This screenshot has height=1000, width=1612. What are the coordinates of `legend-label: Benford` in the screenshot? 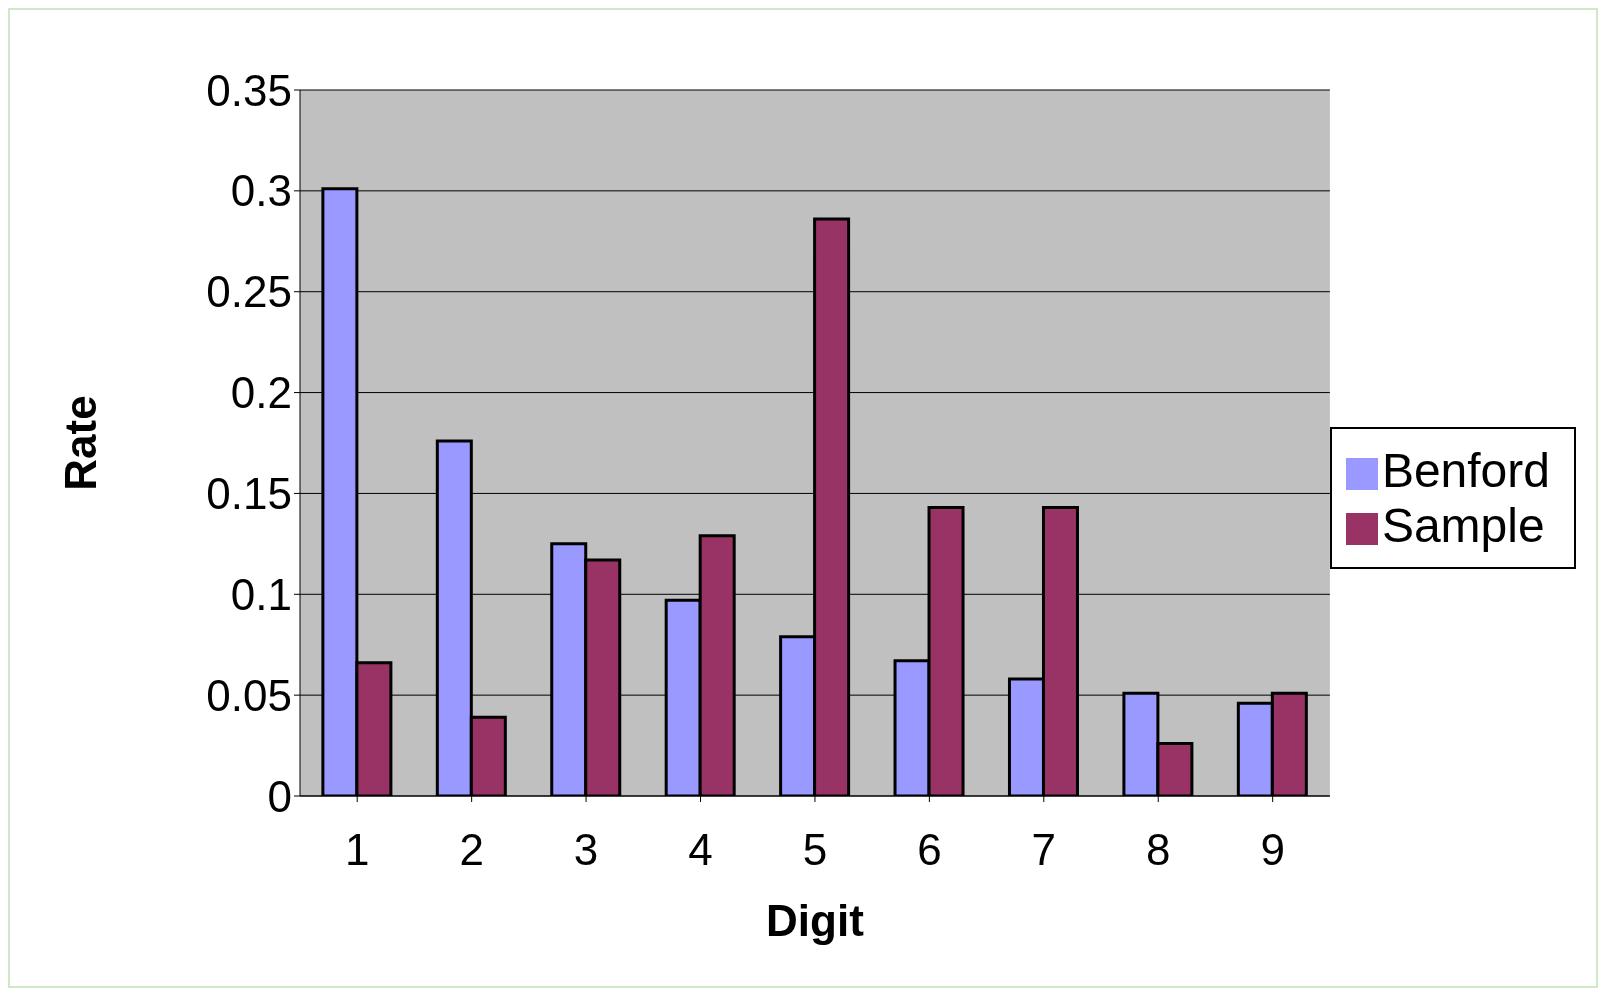 It's located at (1465, 470).